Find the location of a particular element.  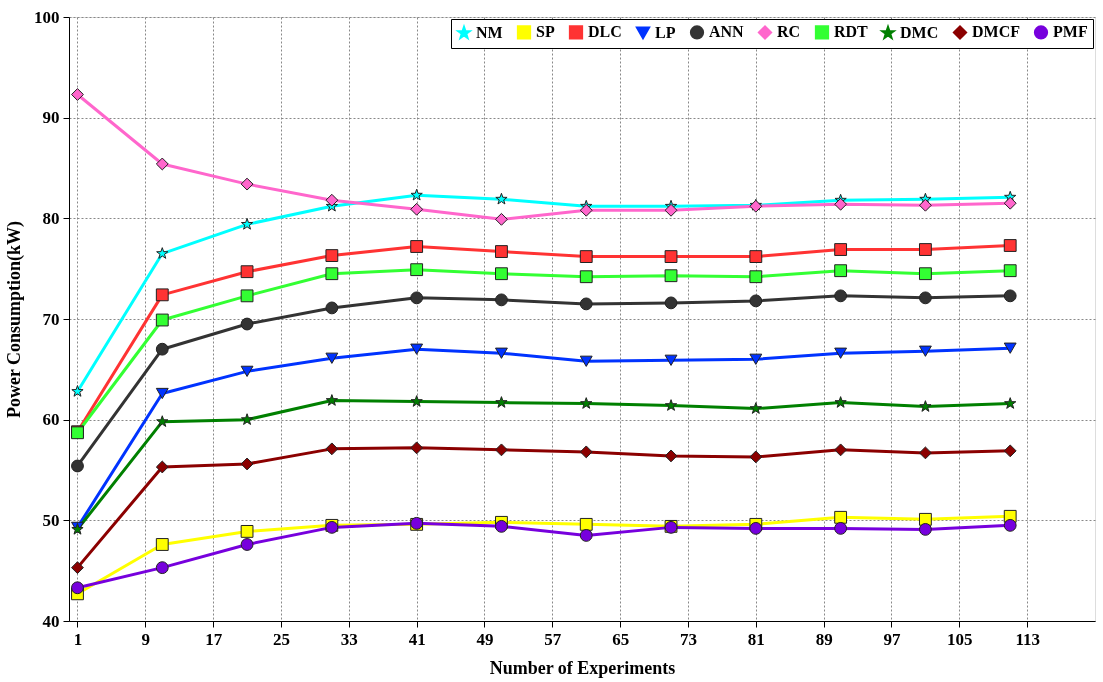

x-tick-label: 41 is located at coordinates (417, 639).